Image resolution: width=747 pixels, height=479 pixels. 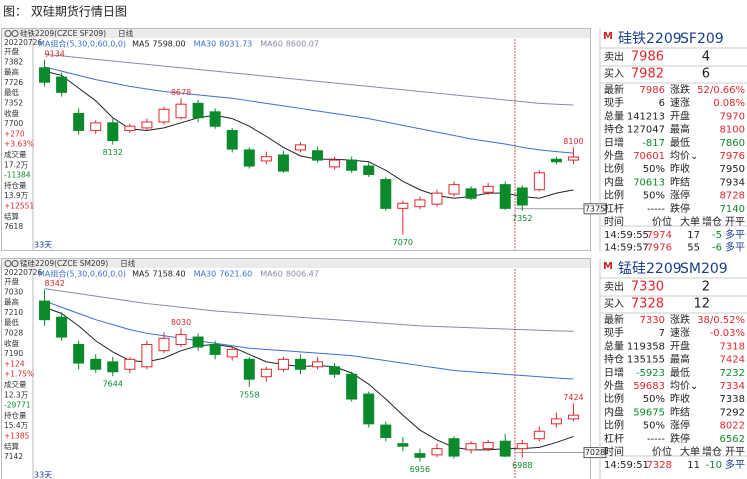 I want to click on quote-label: 涨停, so click(x=680, y=195).